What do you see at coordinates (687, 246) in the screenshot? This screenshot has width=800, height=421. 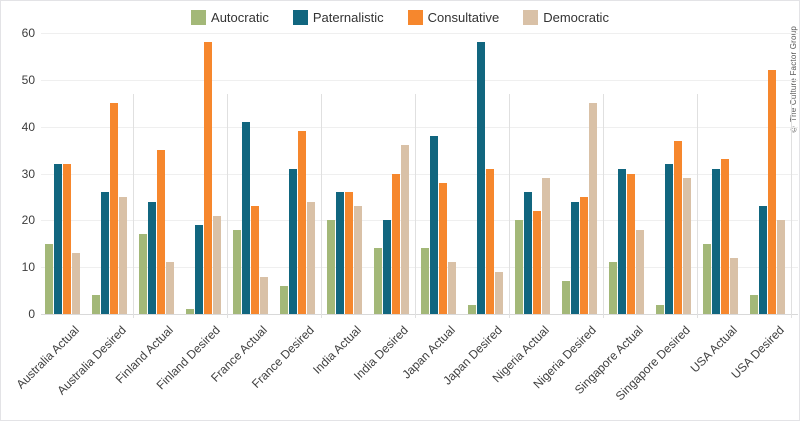 I see `bar-singapore-desired-democratic` at bounding box center [687, 246].